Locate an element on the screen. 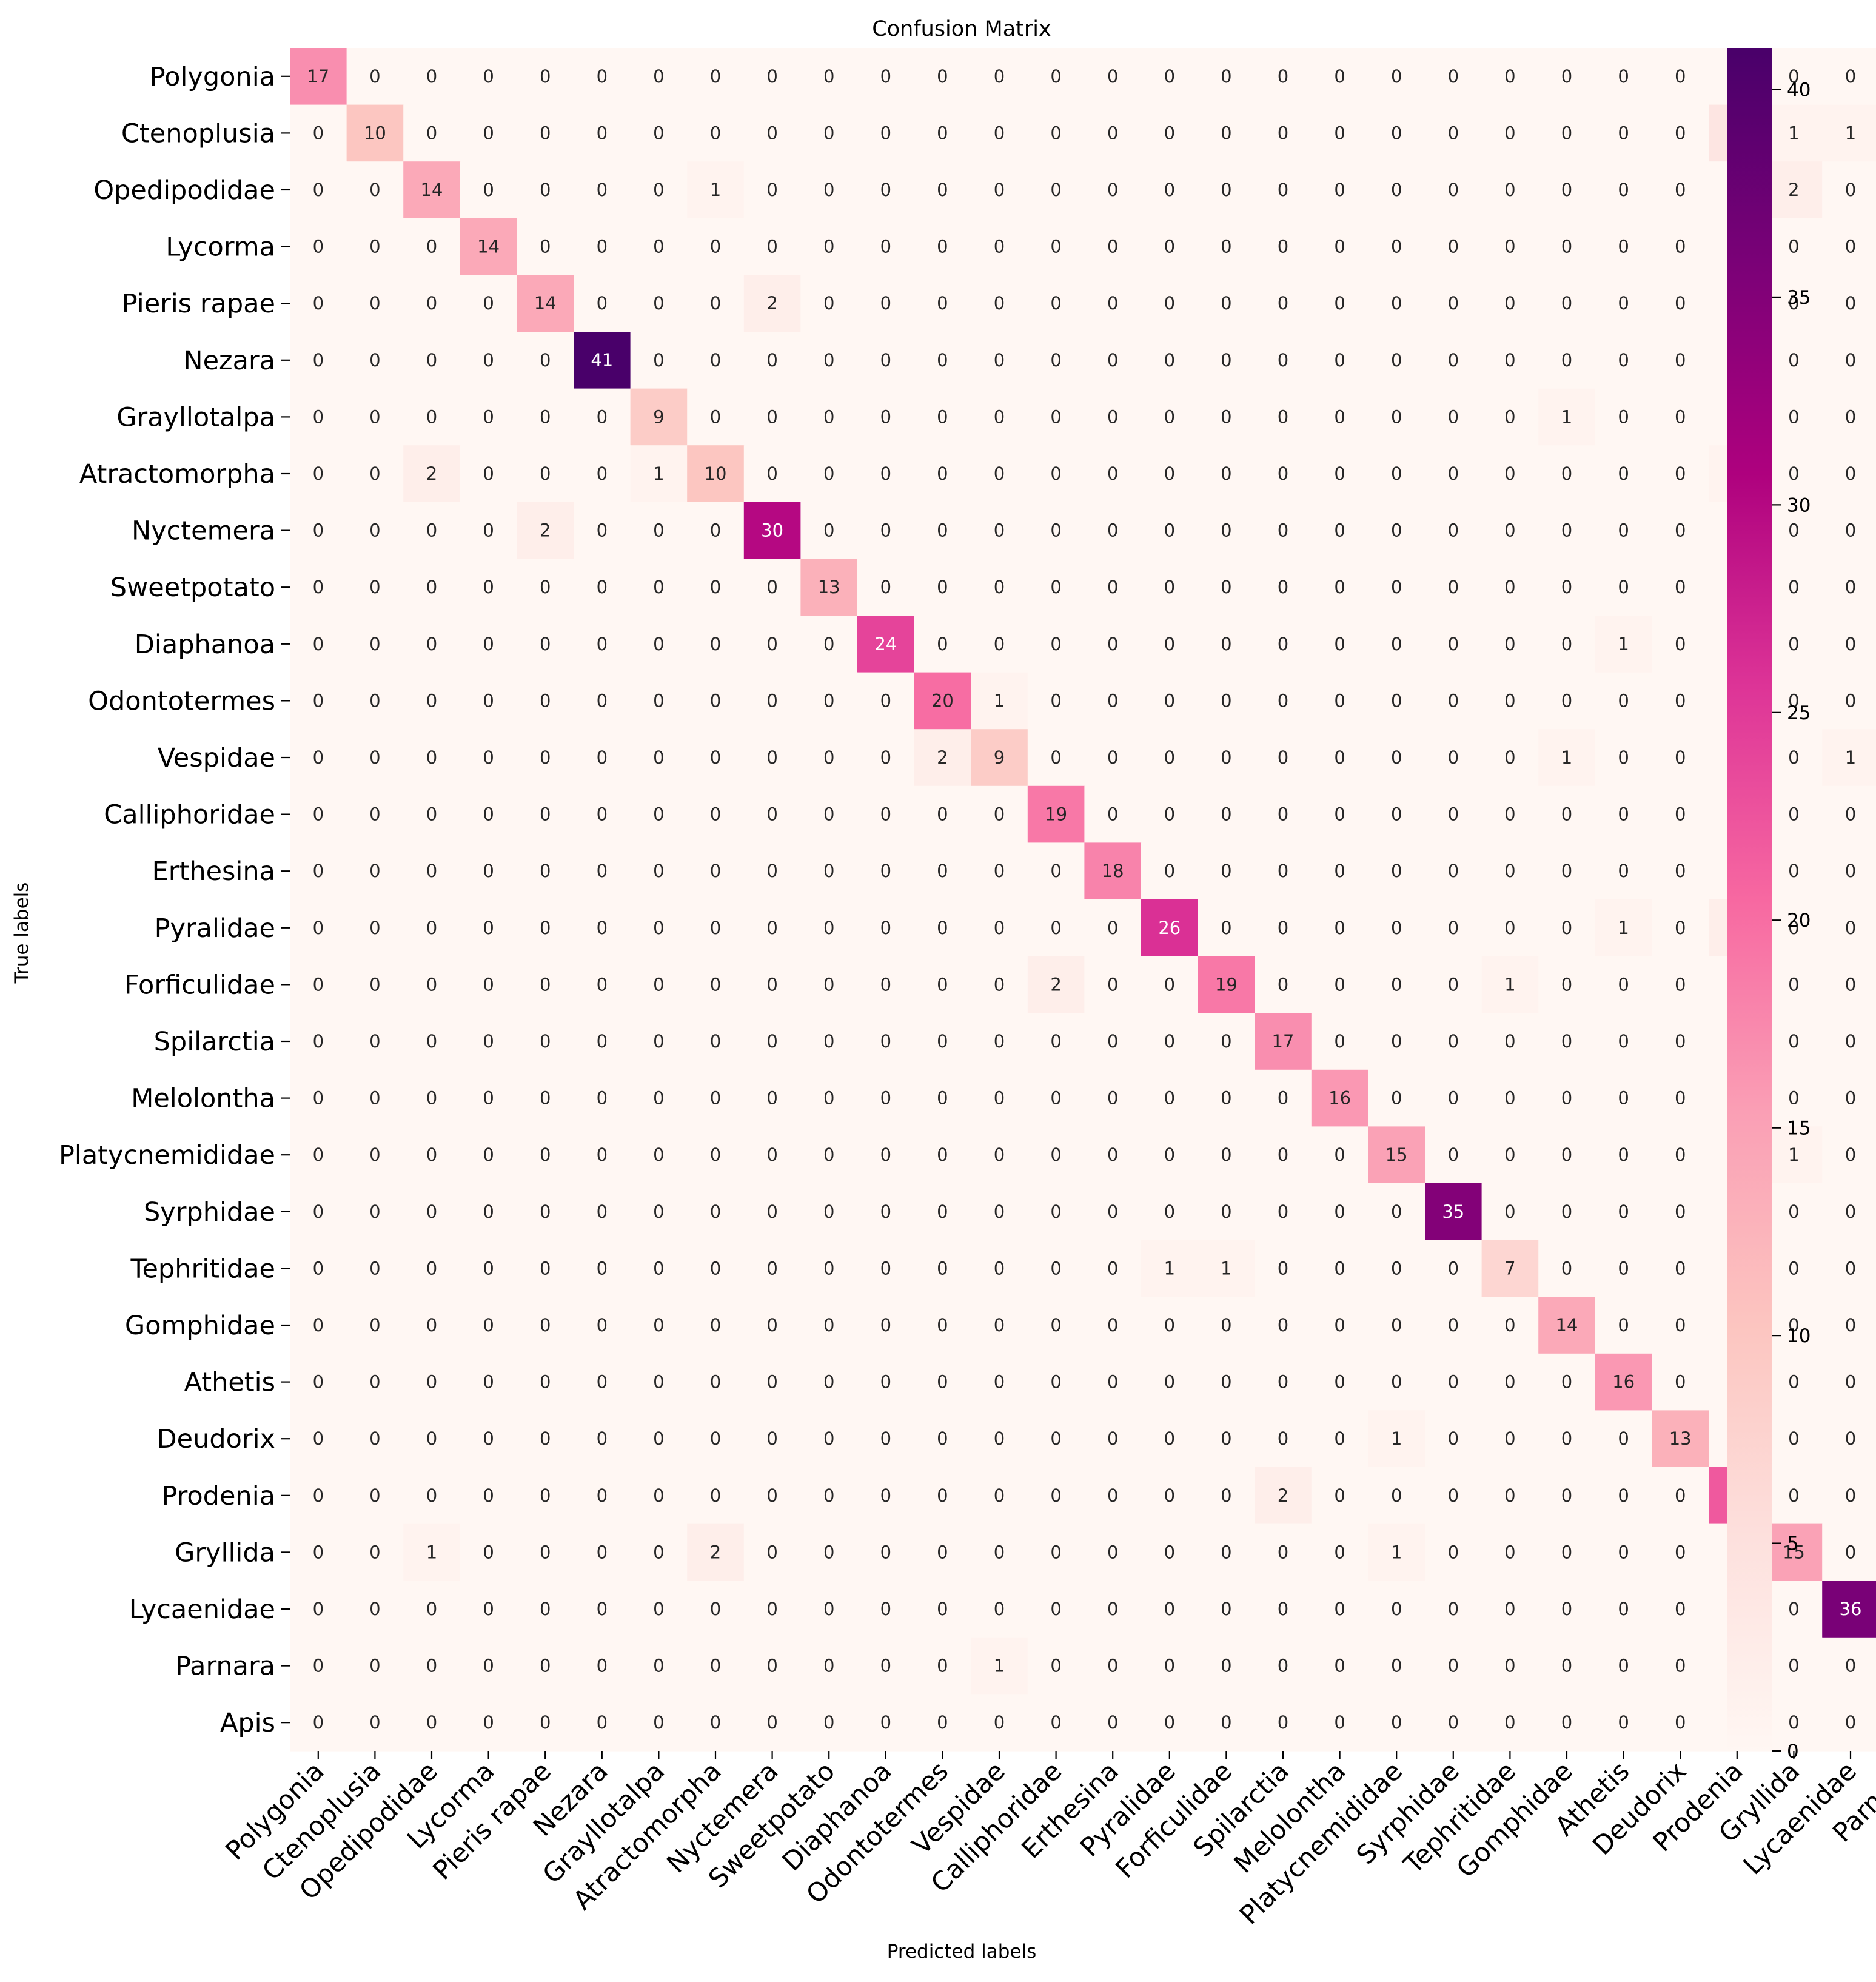  cell-value: 2 is located at coordinates (545, 530).